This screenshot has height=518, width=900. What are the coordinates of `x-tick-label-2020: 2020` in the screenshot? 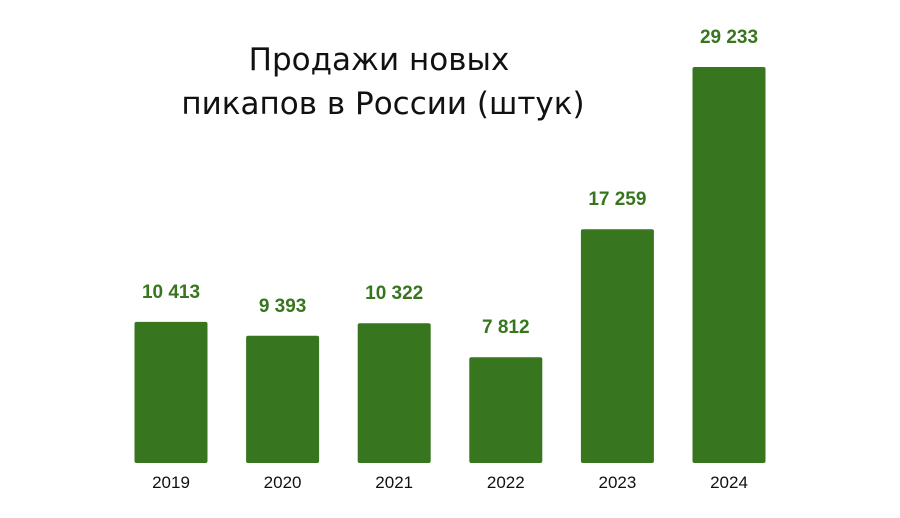 It's located at (283, 482).